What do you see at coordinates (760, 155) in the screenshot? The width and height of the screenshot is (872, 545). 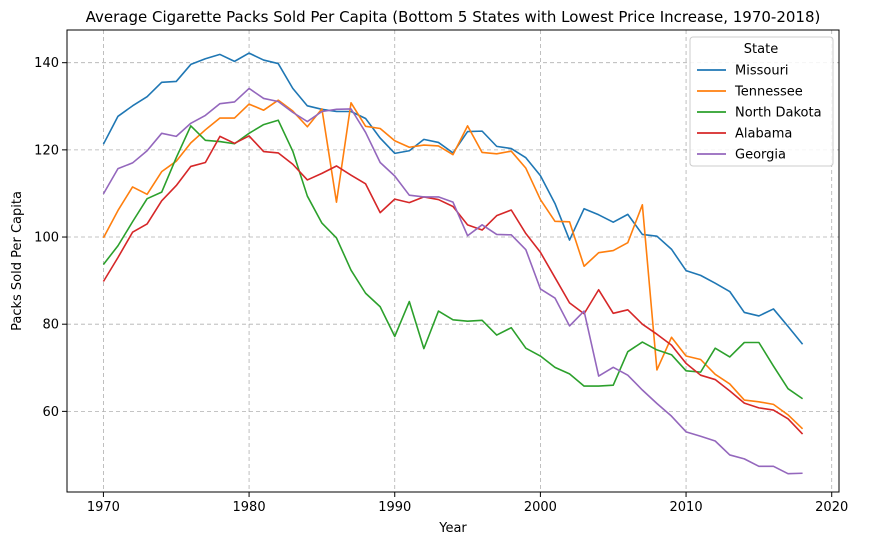 I see `legend-label-georgia: Georgia` at bounding box center [760, 155].